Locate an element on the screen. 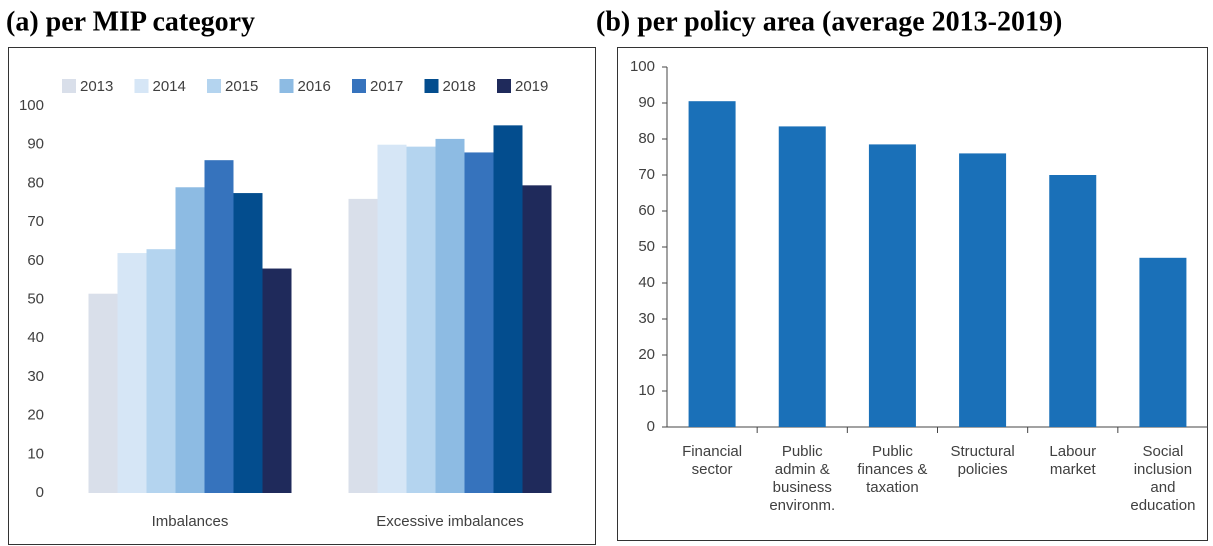 The image size is (1213, 546). x-tick-label-line: admin & is located at coordinates (802, 469).